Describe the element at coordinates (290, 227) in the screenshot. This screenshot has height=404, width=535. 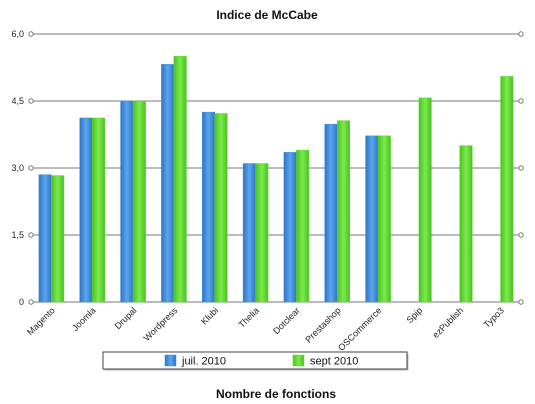
I see `bar-juil-dotclear` at that location.